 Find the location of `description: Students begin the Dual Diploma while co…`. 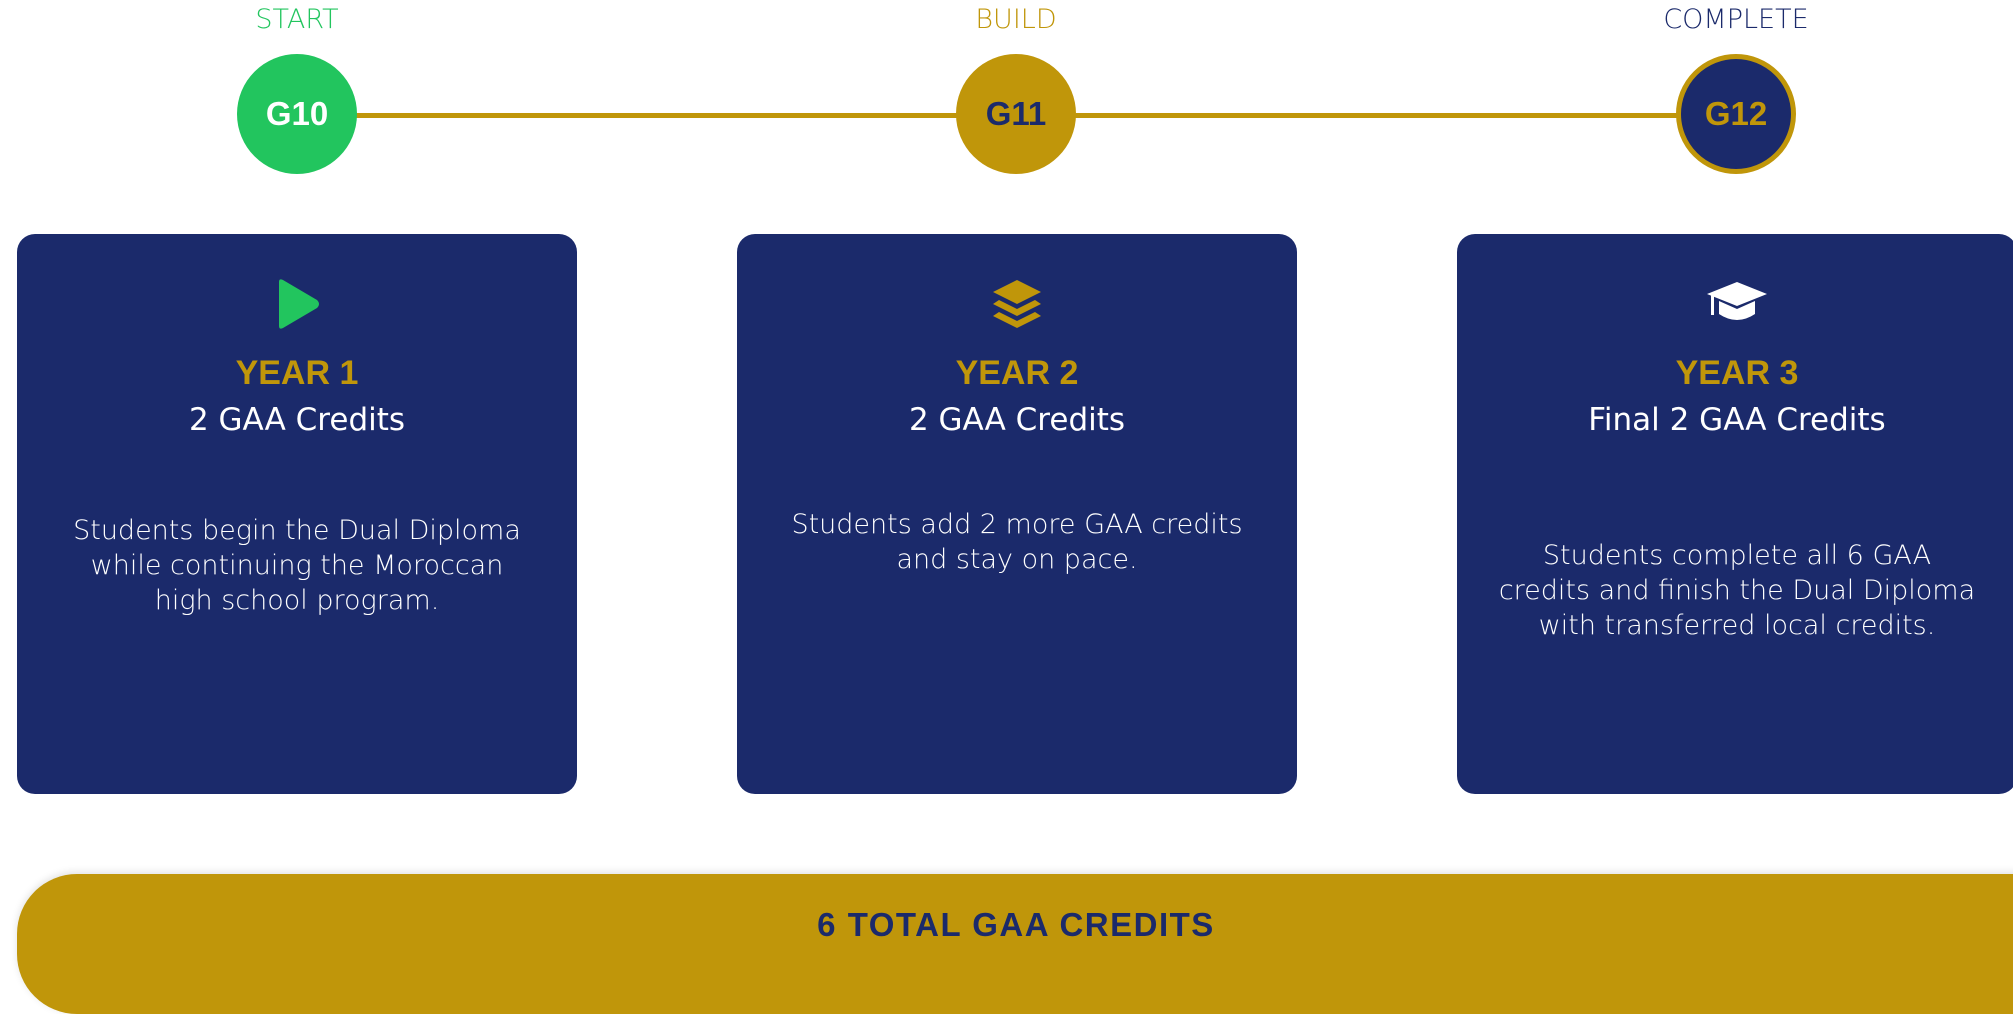

description: Students begin the Dual Diploma while co… is located at coordinates (297, 565).